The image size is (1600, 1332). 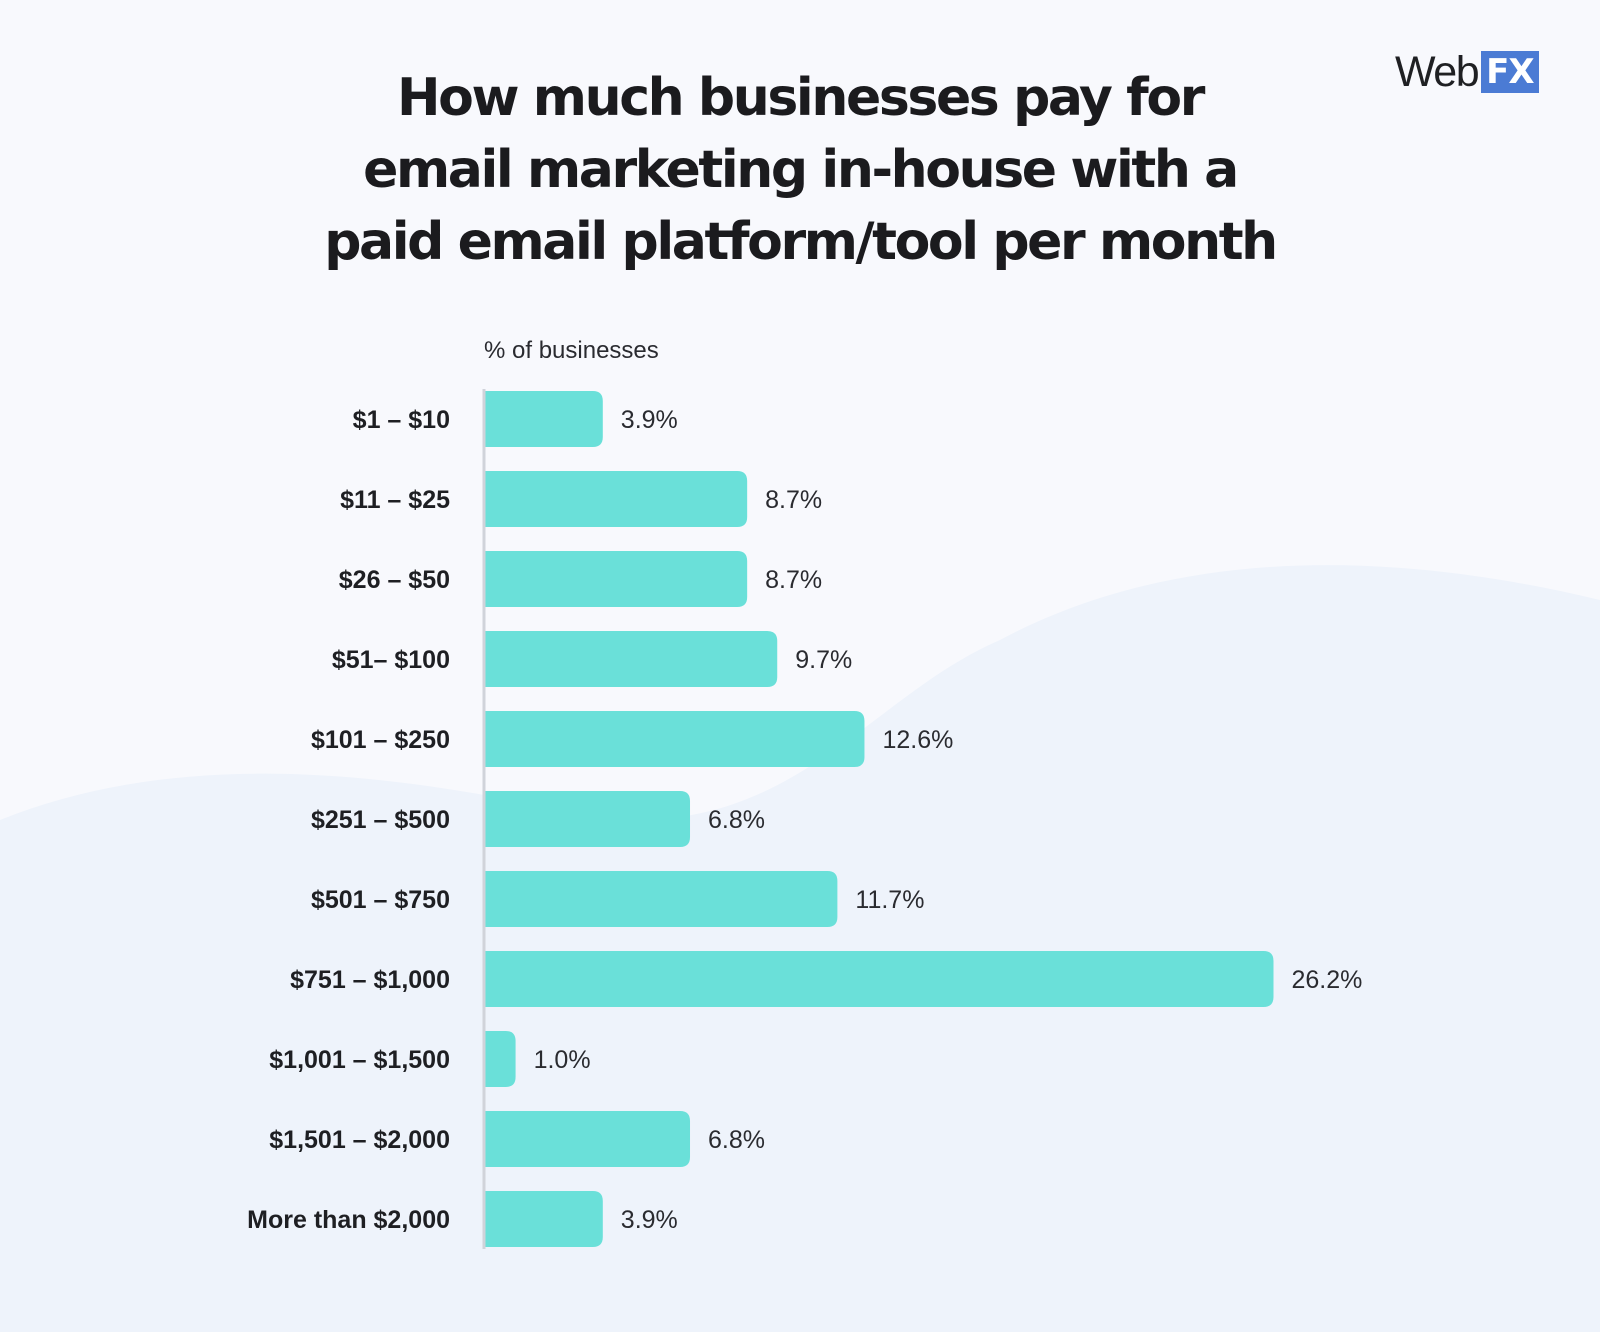 I want to click on category-label: $1,001 – $1,500, so click(x=359, y=1060).